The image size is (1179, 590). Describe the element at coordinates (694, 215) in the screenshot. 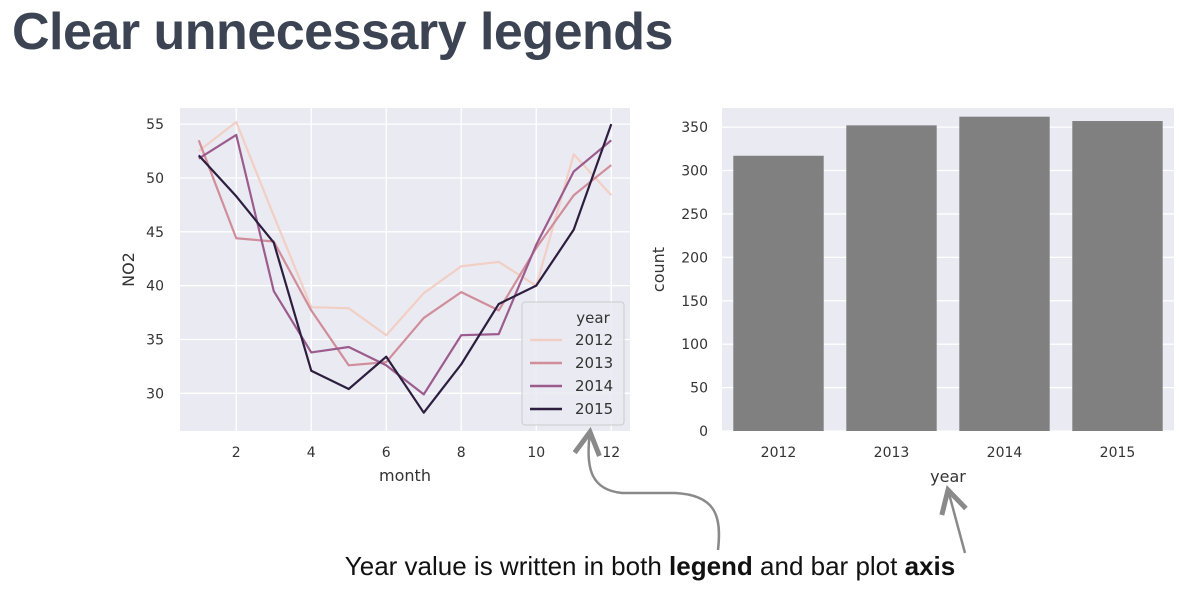

I see `y-tick-label: 250` at that location.